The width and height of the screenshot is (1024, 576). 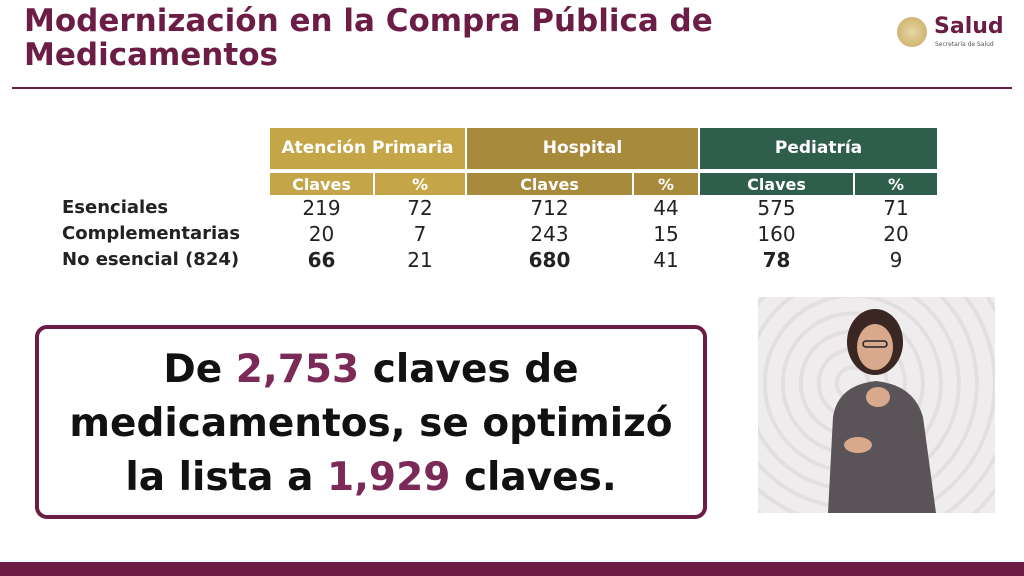 I want to click on cell-value: 21, so click(x=420, y=260).